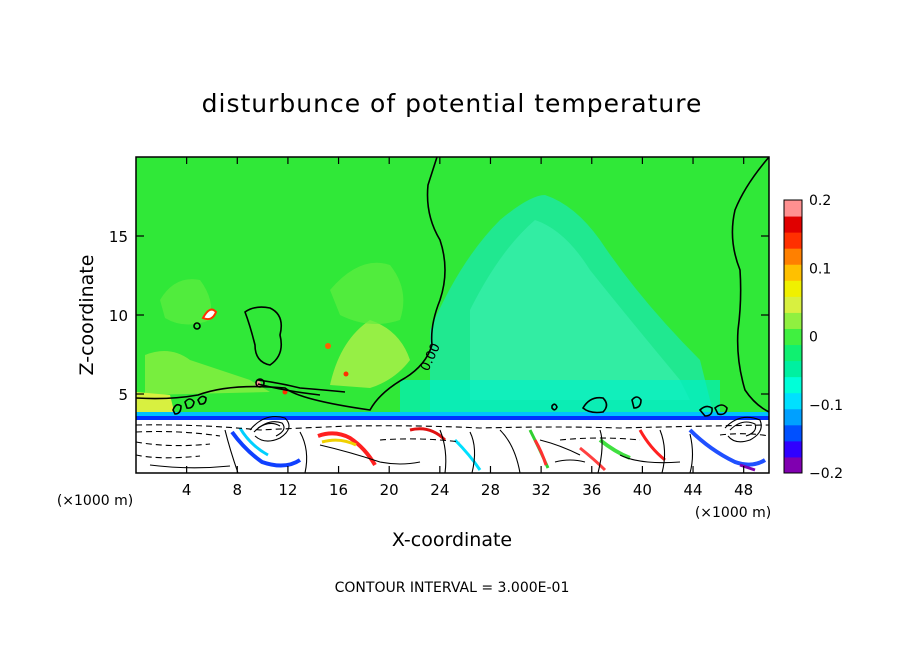  Describe the element at coordinates (826, 406) in the screenshot. I see `colorbar-tick-label: −0.1` at that location.